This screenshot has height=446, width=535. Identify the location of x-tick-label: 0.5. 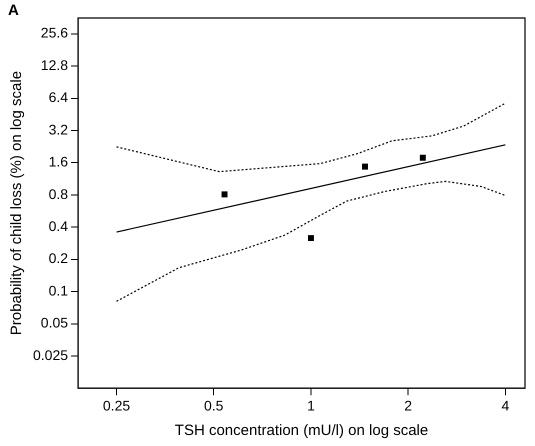
(214, 405).